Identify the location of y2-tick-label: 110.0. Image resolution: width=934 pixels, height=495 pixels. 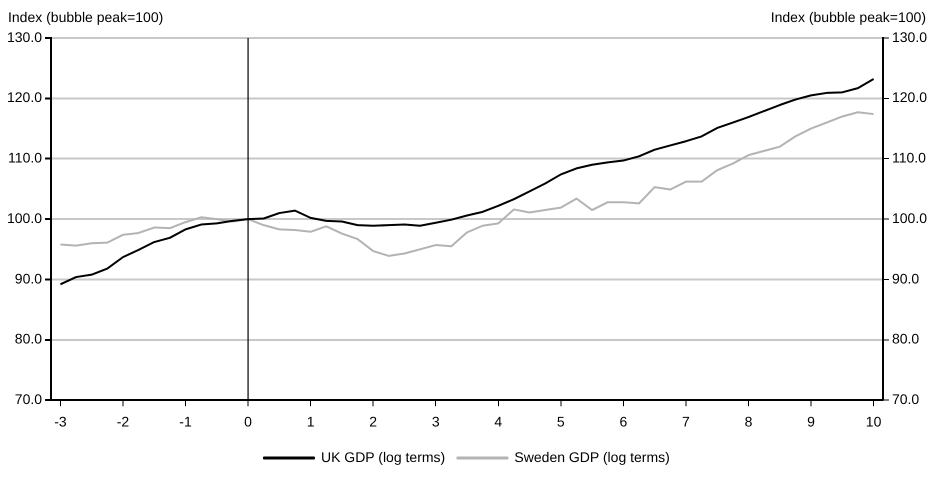
(909, 158).